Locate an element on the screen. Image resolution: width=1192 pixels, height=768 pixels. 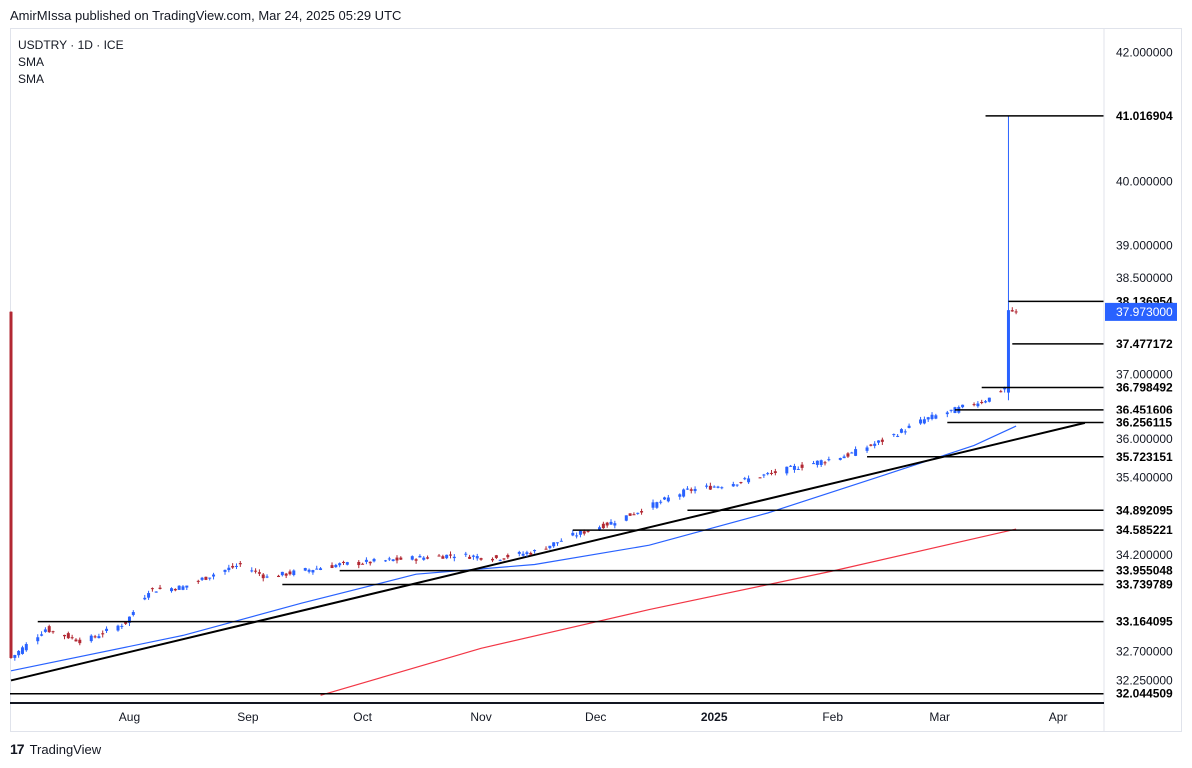
level-price-label: 36.798492 is located at coordinates (1144, 388).